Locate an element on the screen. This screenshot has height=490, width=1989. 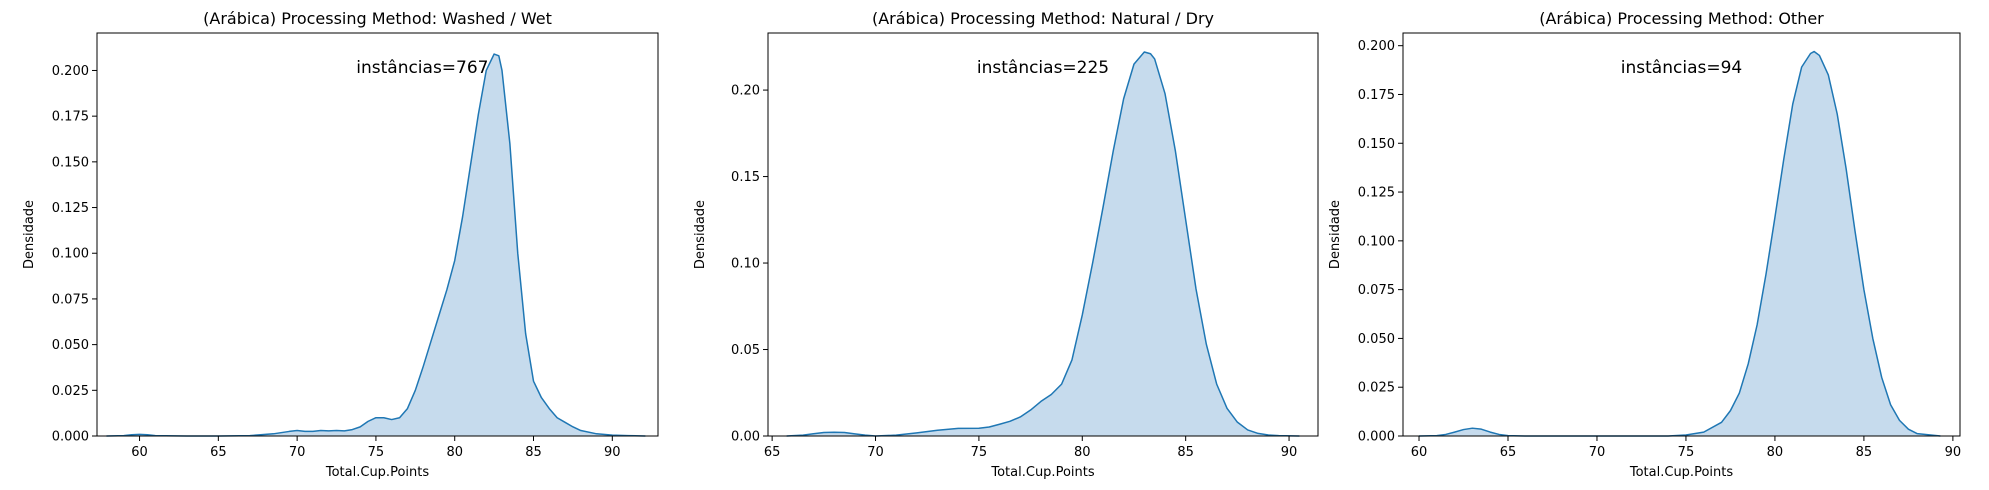
y-tick-label: 0.00 is located at coordinates (745, 437).